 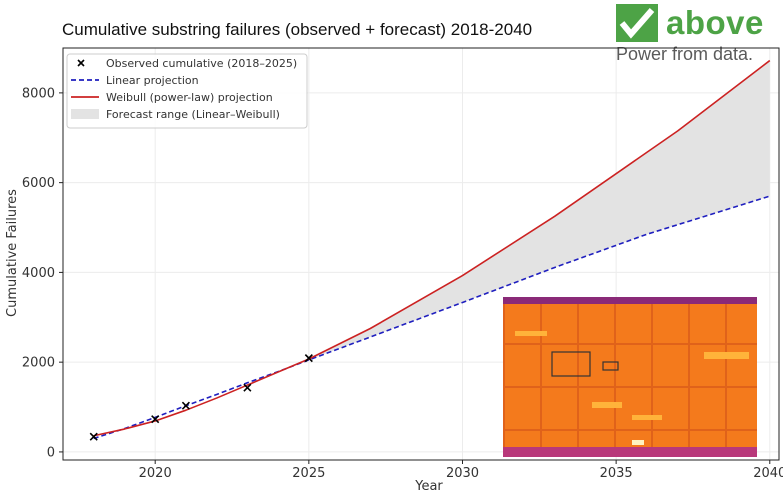 I want to click on legend-item-range: Forecast range (Linear–Weibull), so click(x=193, y=114).